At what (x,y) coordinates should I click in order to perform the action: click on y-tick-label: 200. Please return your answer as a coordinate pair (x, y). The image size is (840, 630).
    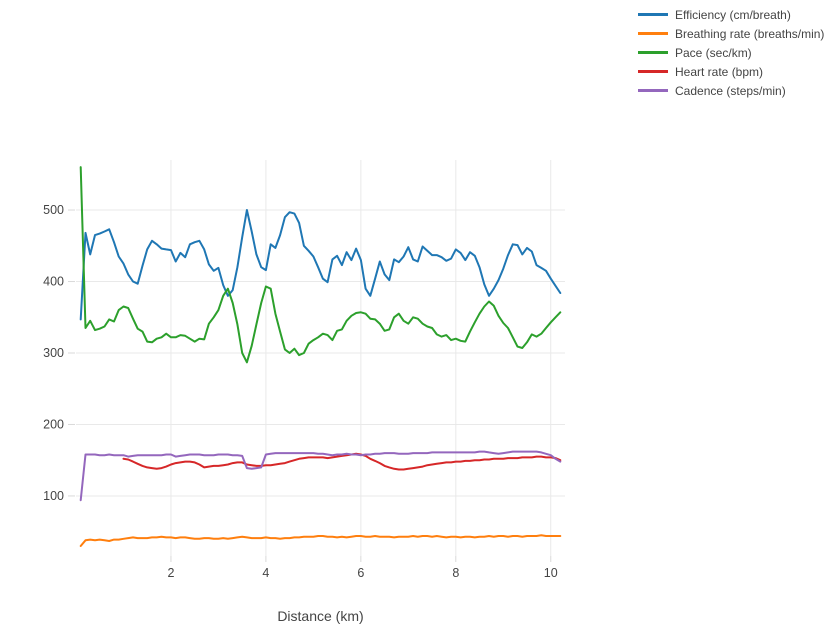
    Looking at the image, I should click on (53, 424).